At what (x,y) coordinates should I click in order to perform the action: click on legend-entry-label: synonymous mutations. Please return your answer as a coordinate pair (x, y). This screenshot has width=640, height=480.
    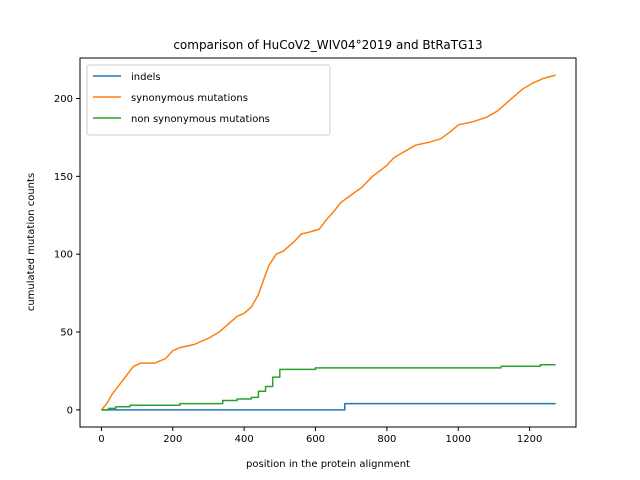
    Looking at the image, I should click on (189, 98).